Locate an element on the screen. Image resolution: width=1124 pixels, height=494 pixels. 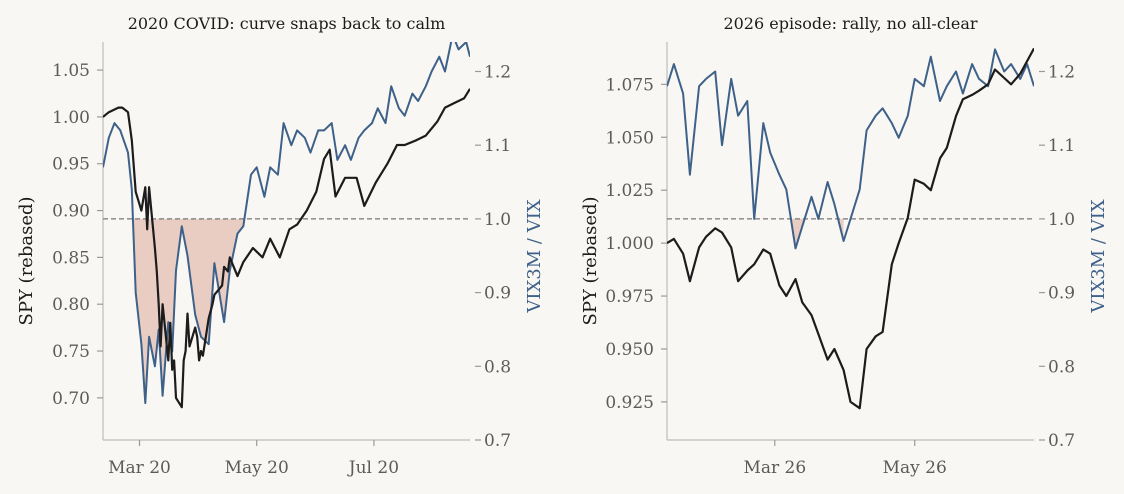
y-tick-label: 0.85 is located at coordinates (71, 258).